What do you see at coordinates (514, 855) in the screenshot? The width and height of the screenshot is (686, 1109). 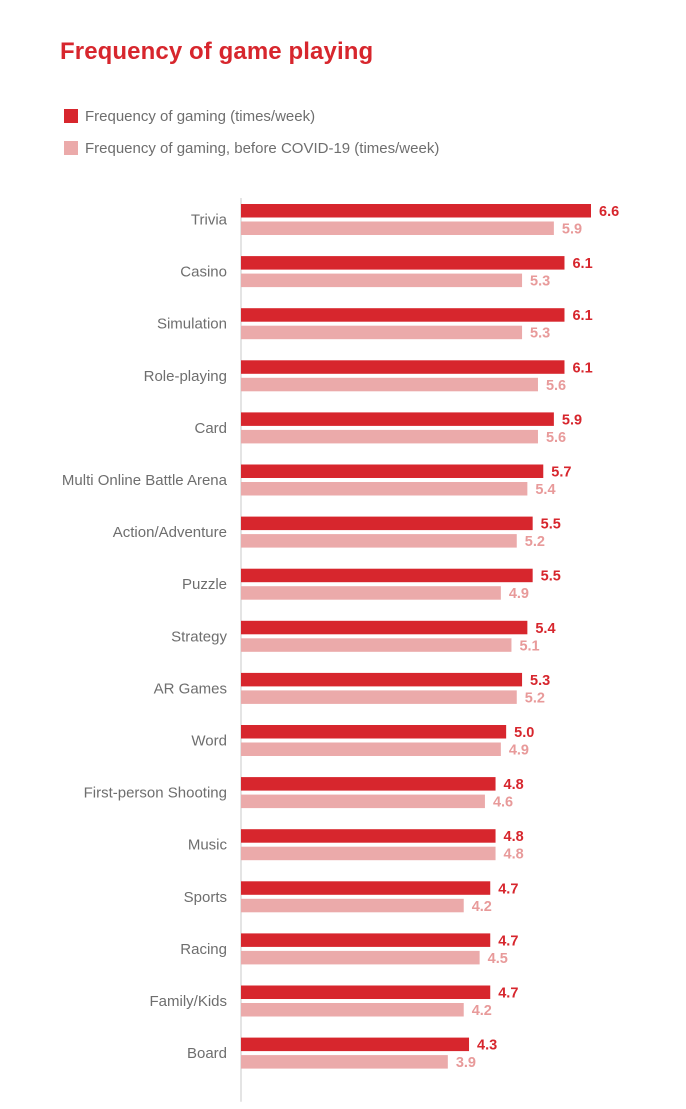 I see `data-label-before-covid: 4.8` at bounding box center [514, 855].